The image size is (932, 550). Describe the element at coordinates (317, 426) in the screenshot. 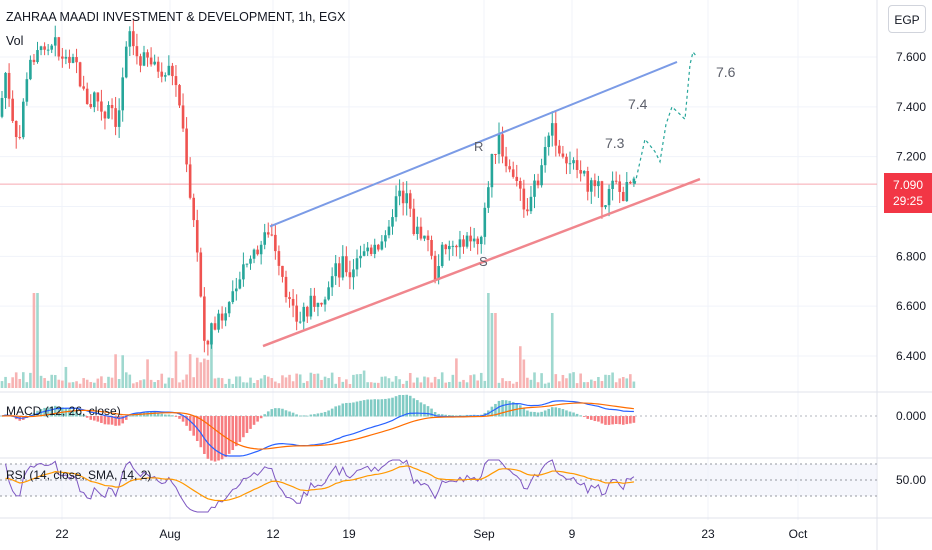

I see `signal-line` at that location.